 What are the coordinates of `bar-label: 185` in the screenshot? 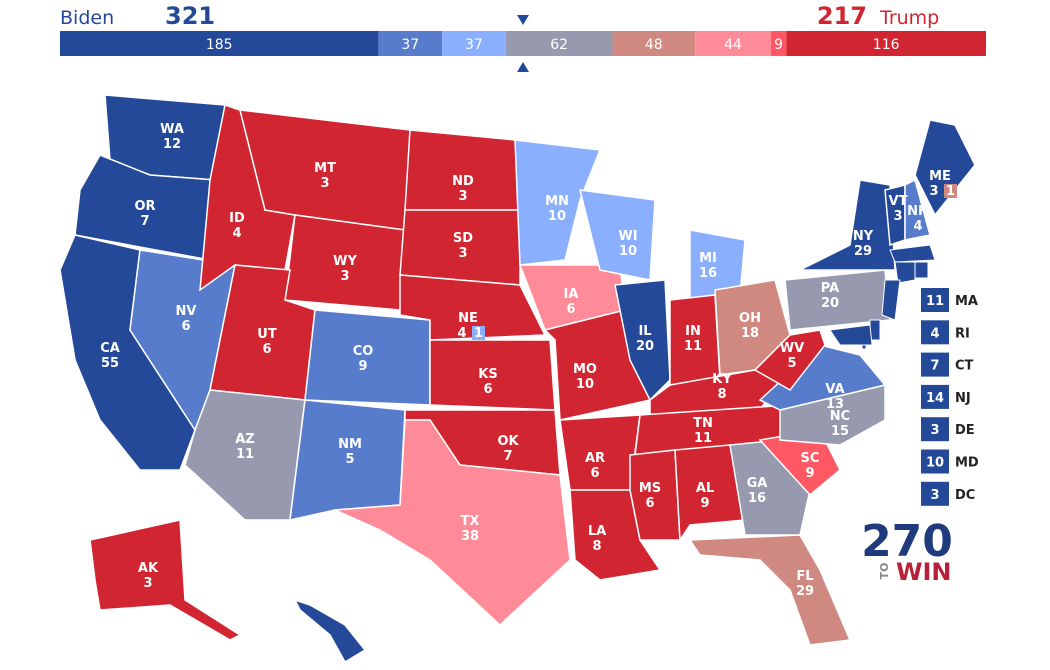 It's located at (219, 45).